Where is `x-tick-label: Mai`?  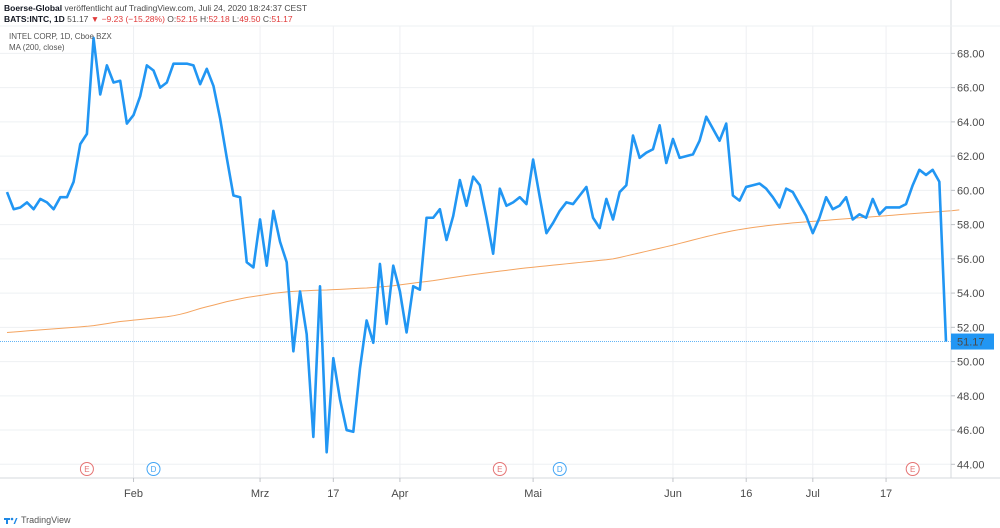
x-tick-label: Mai is located at coordinates (533, 494).